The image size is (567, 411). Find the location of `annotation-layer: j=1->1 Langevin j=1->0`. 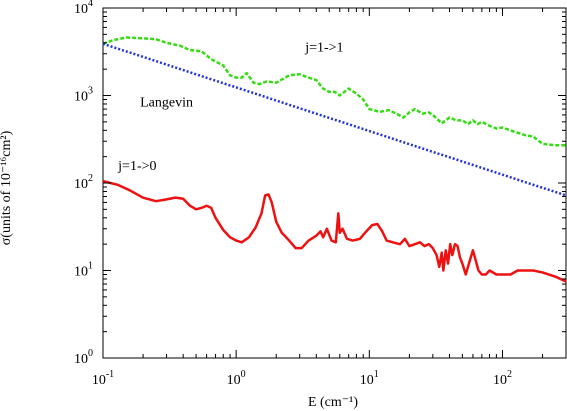

annotation-layer: j=1->1 Langevin j=1->0 is located at coordinates (230, 107).